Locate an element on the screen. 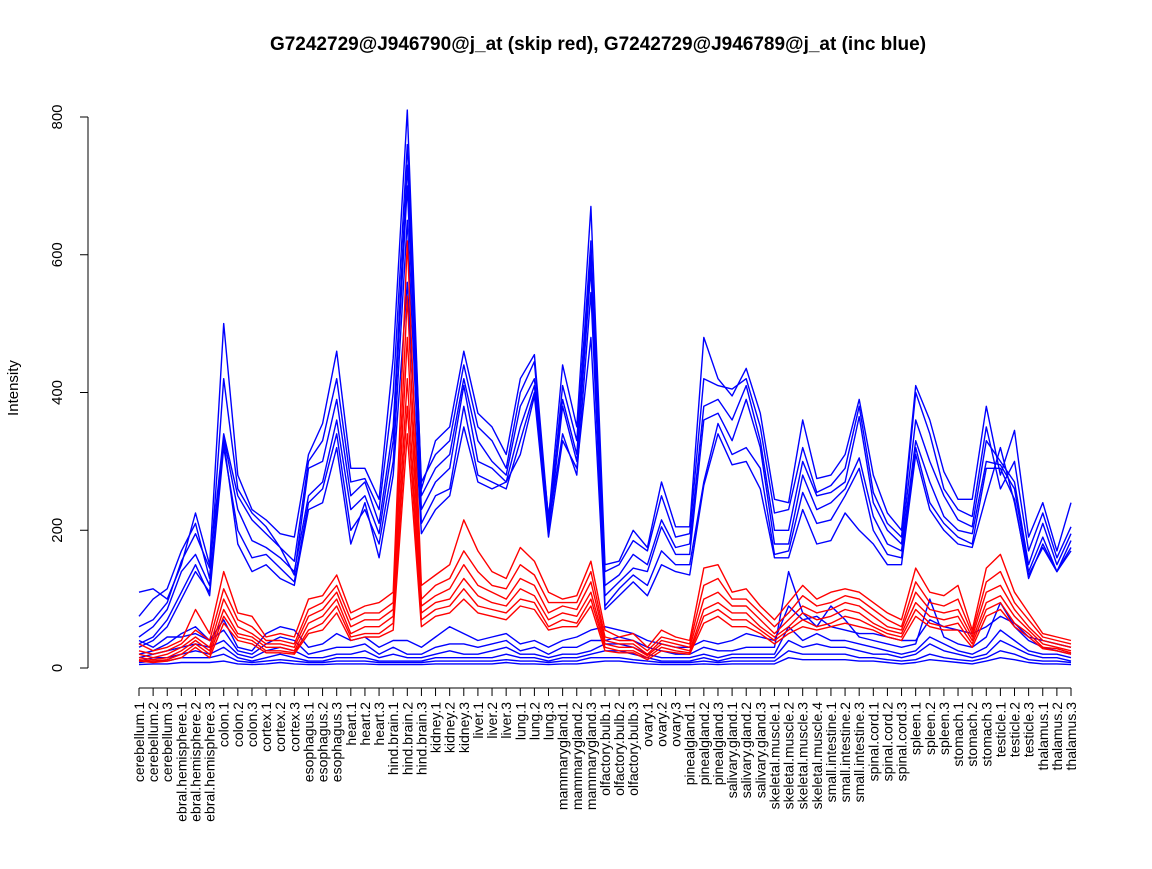  x-tick-label: lung.3 is located at coordinates (549, 721).